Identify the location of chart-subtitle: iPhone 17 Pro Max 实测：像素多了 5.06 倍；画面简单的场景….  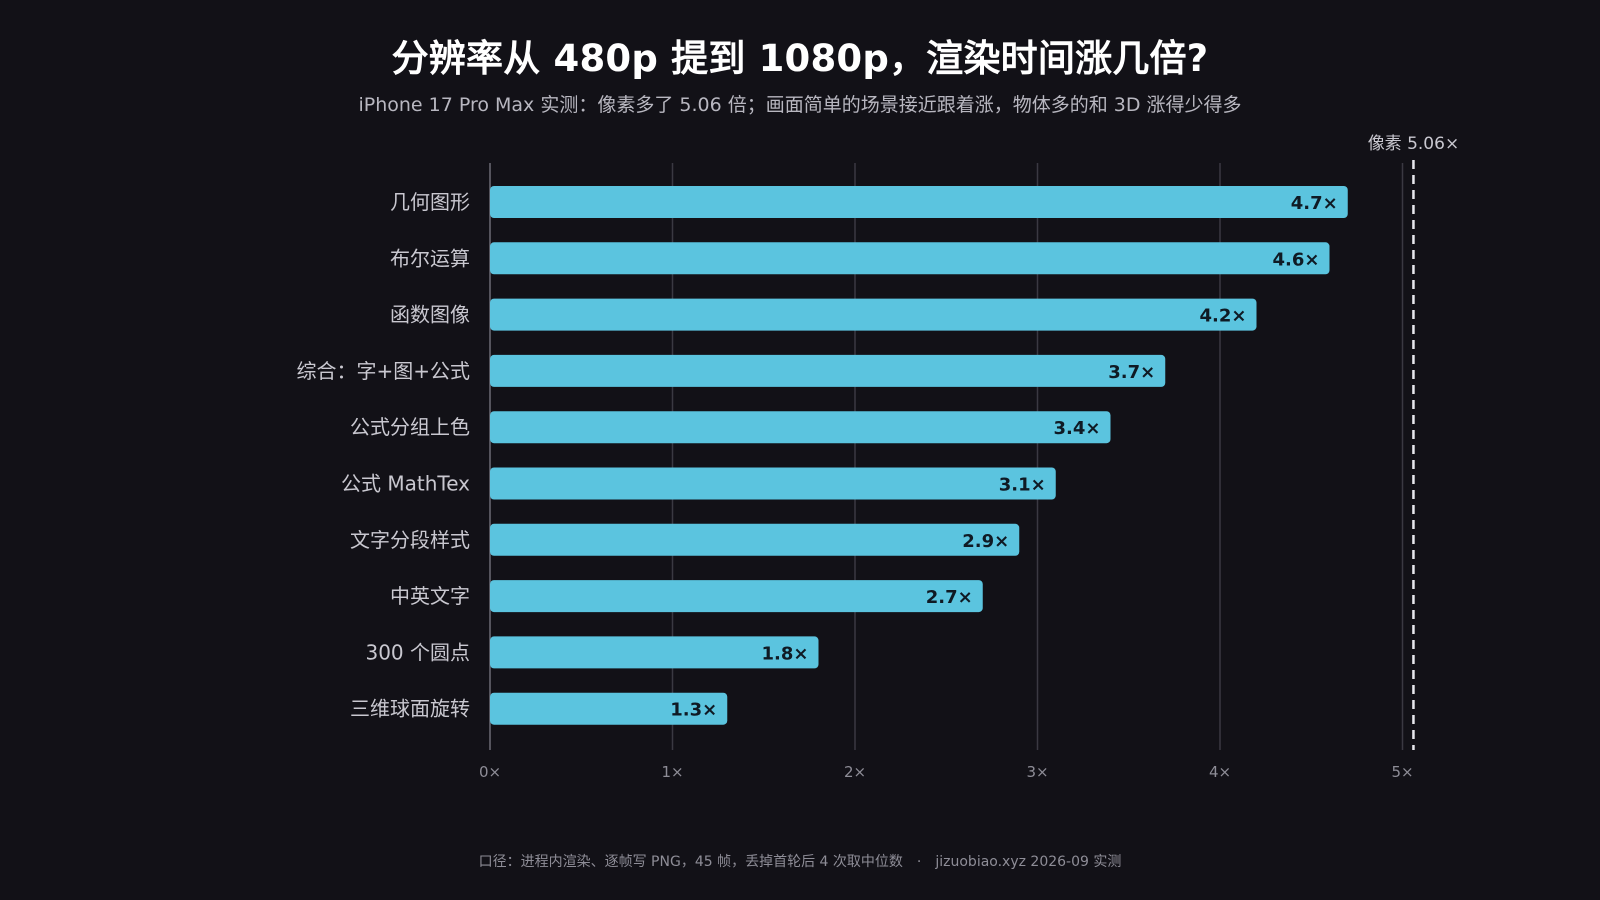
(800, 105).